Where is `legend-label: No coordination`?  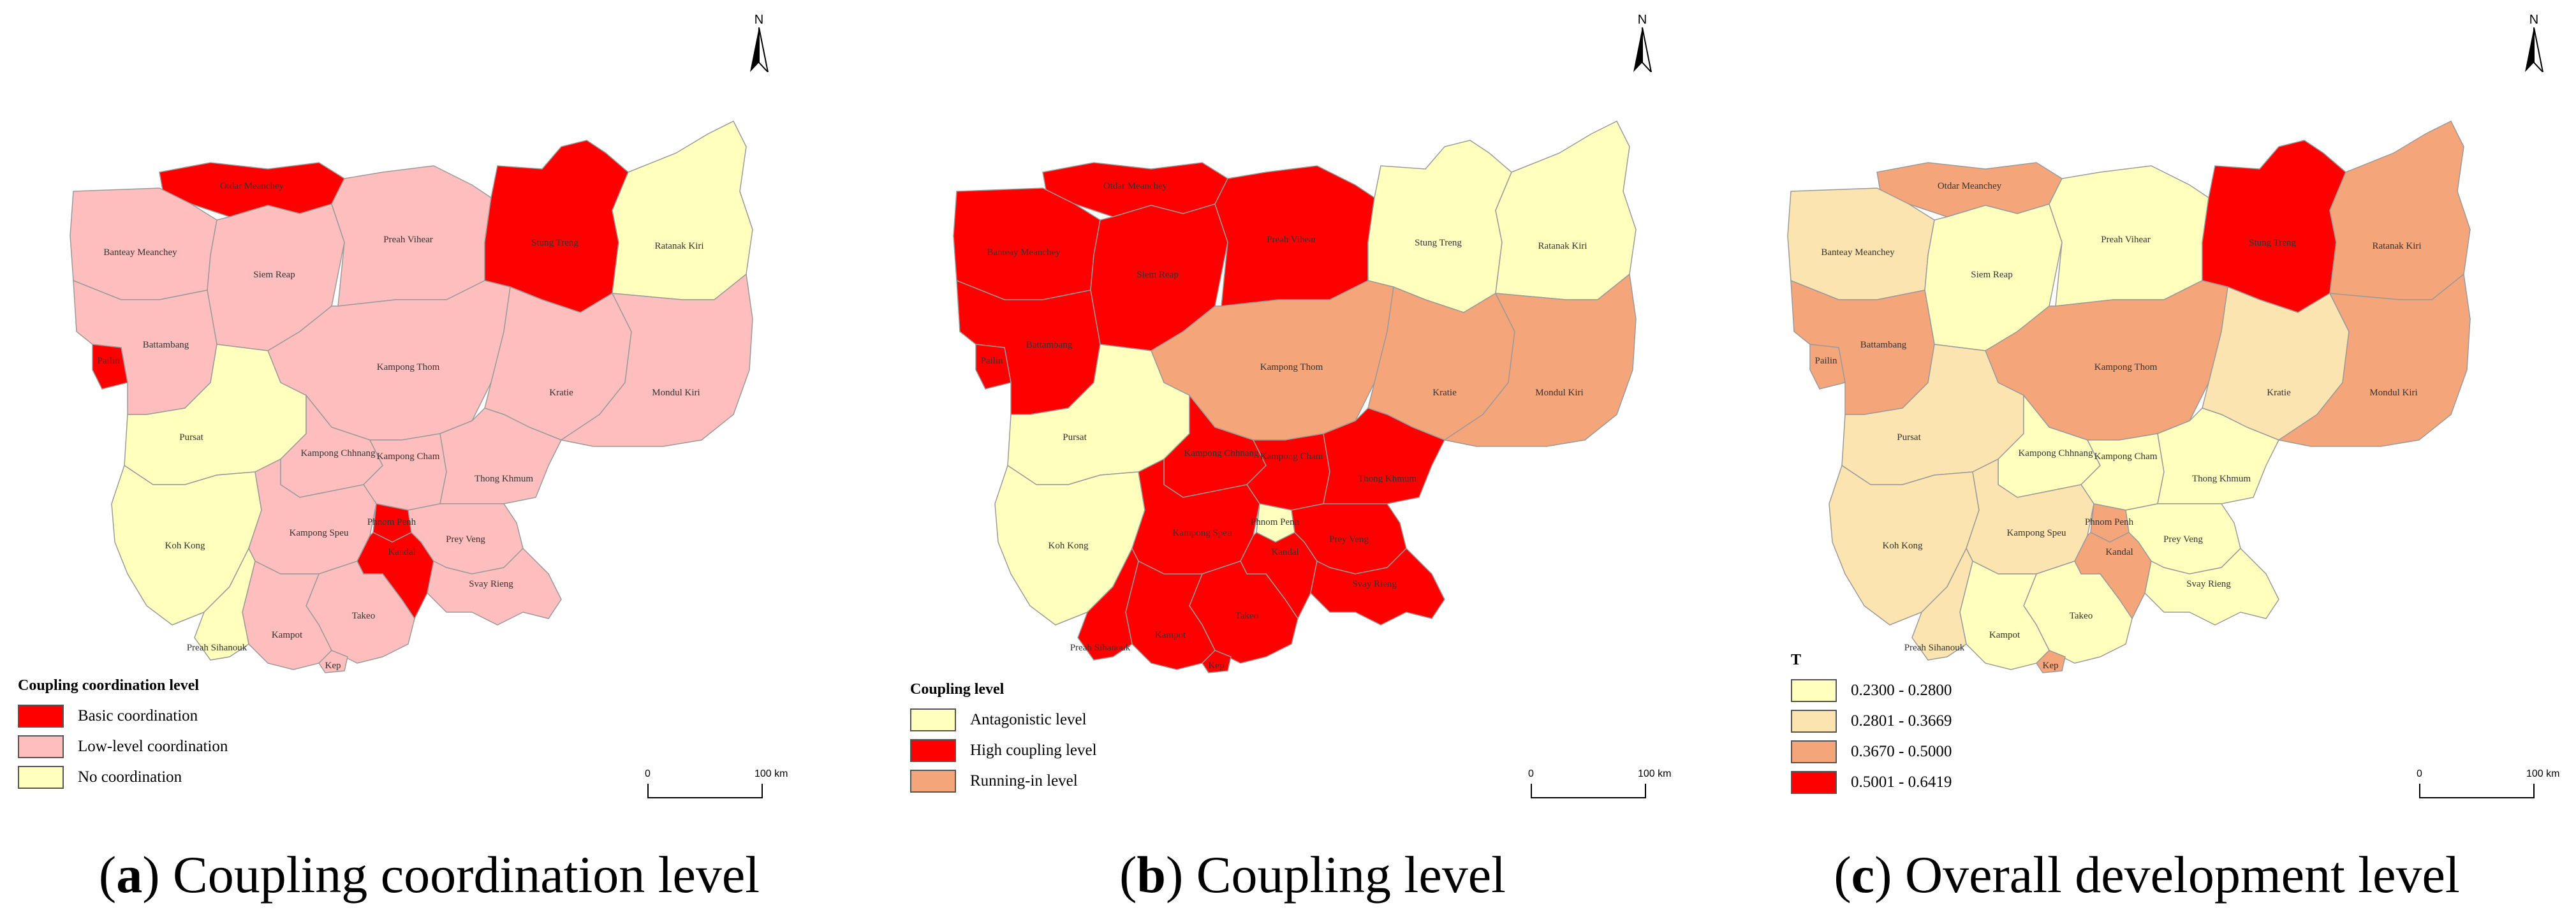
legend-label: No coordination is located at coordinates (130, 777).